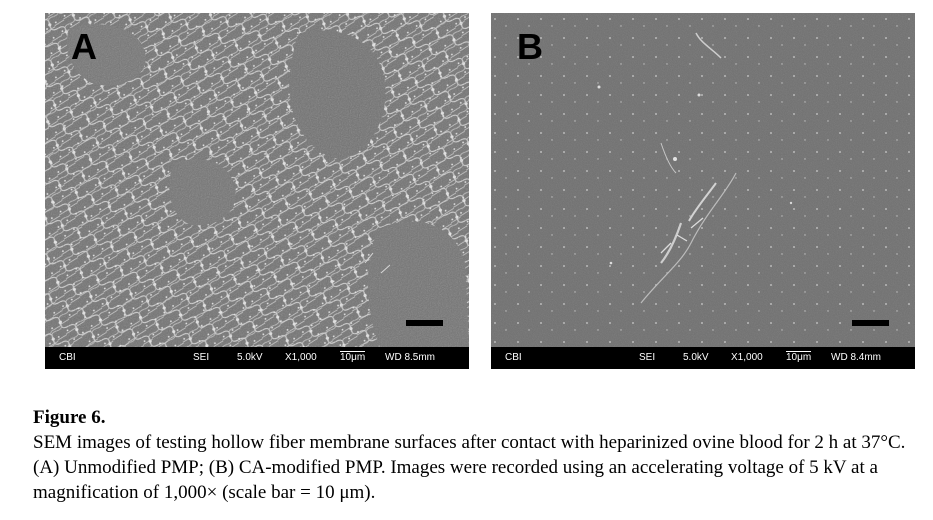 The height and width of the screenshot is (520, 933). I want to click on sem-info-strip: CBI SEI 5.0kV X1,000 10μm WD 8.4mm, so click(703, 358).